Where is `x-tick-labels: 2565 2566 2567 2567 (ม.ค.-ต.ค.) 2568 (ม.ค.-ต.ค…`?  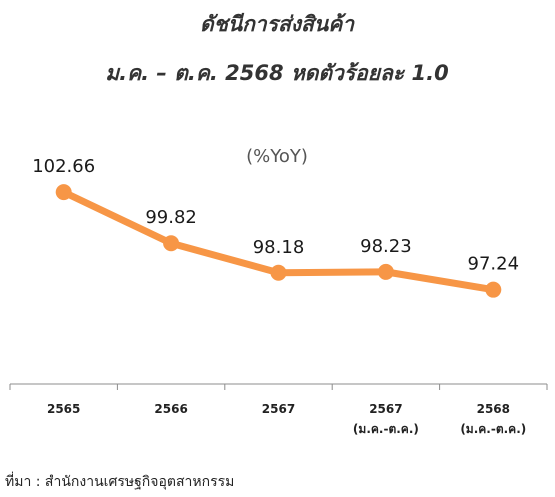 x-tick-labels: 2565 2566 2567 2567 (ม.ค.-ต.ค.) 2568 (ม.ค.-ต.ค… is located at coordinates (286, 419).